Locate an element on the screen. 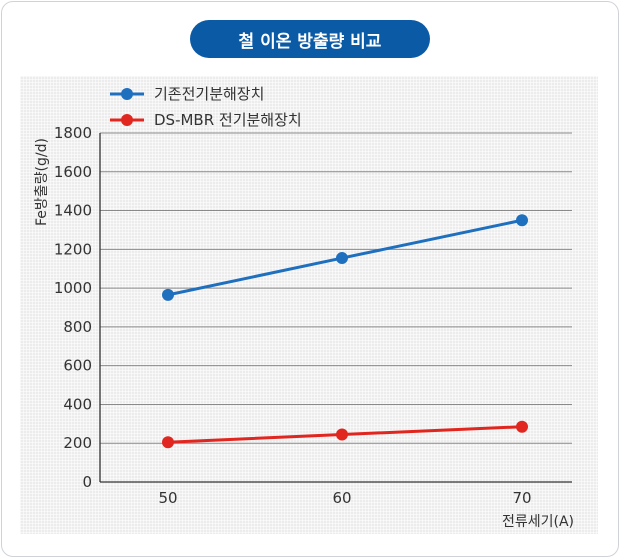  legend-label: 기존전기분해장치 is located at coordinates (209, 94).